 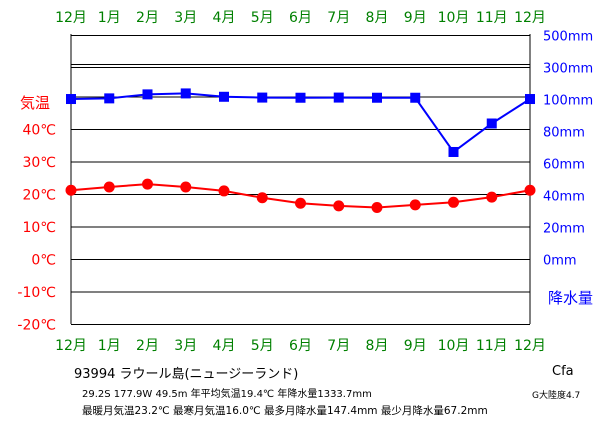 I want to click on bottom-month-label-0: 12月, so click(x=71, y=346).